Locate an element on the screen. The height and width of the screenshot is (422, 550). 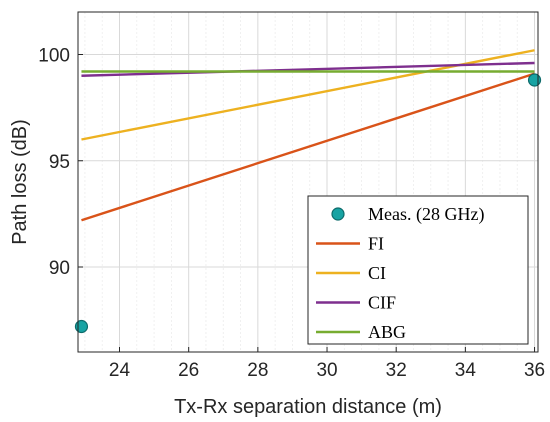
legend-box is located at coordinates (418, 270).